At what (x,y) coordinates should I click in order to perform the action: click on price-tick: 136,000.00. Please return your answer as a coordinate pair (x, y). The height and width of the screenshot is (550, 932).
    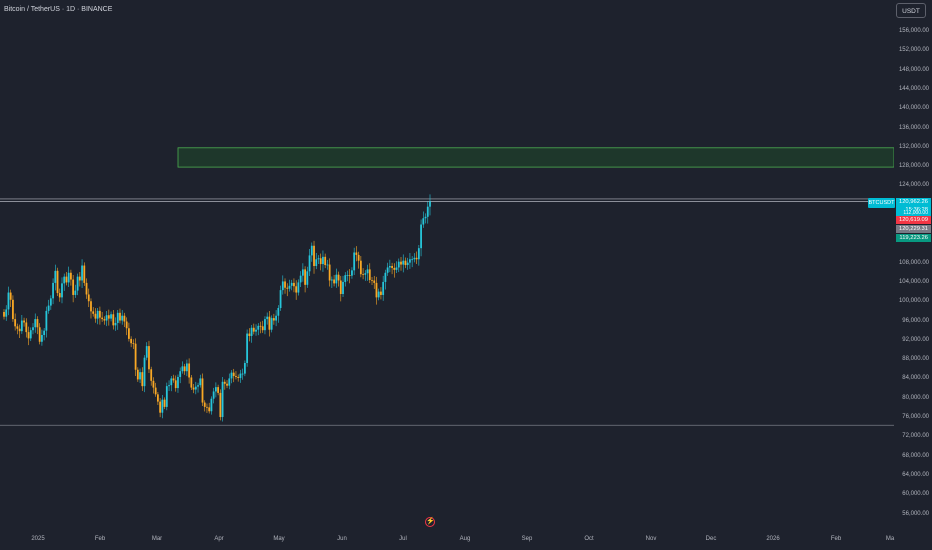
    Looking at the image, I should click on (913, 127).